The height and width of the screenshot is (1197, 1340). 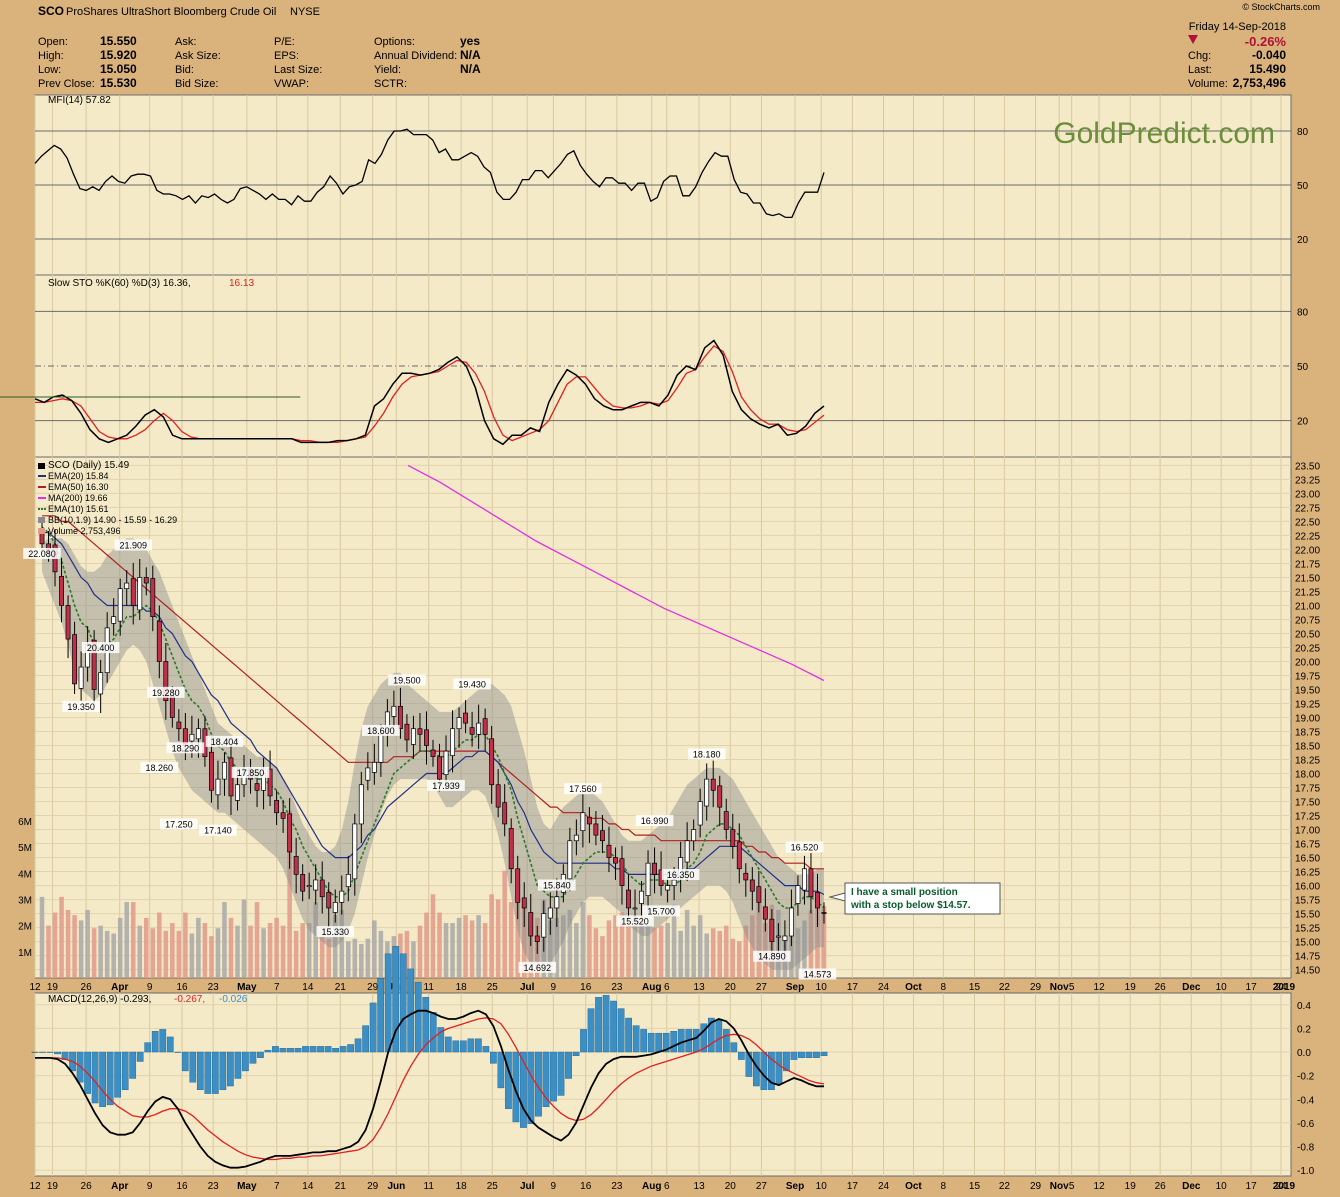 What do you see at coordinates (667, 987) in the screenshot?
I see `x-axis-mid-tick-21: 6` at bounding box center [667, 987].